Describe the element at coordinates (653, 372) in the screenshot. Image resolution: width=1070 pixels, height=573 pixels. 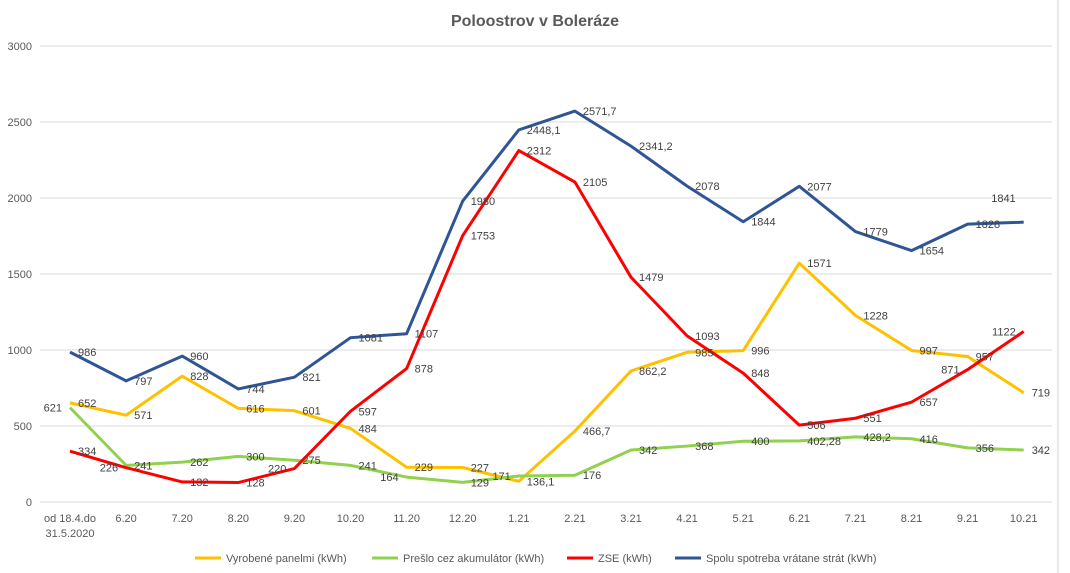
I see `data-label: 862,2` at that location.